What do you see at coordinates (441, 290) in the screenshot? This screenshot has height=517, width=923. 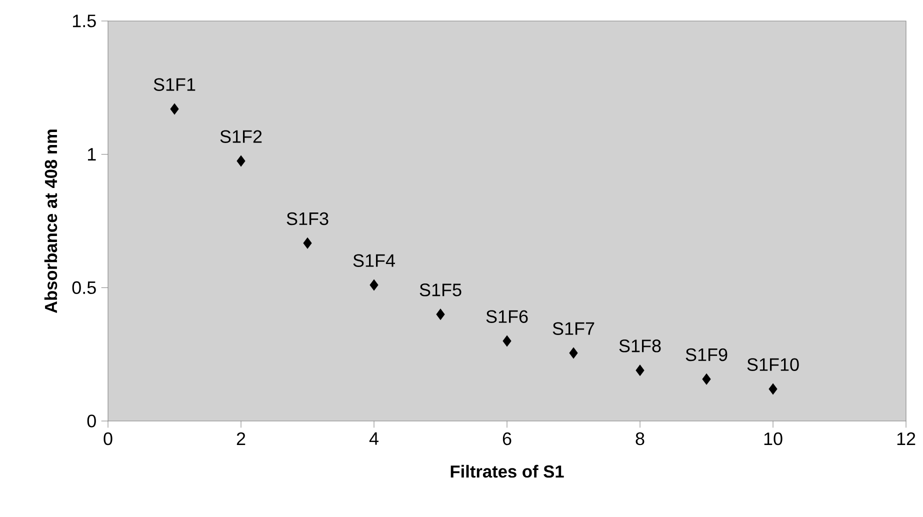 I see `annotation: S1F5` at bounding box center [441, 290].